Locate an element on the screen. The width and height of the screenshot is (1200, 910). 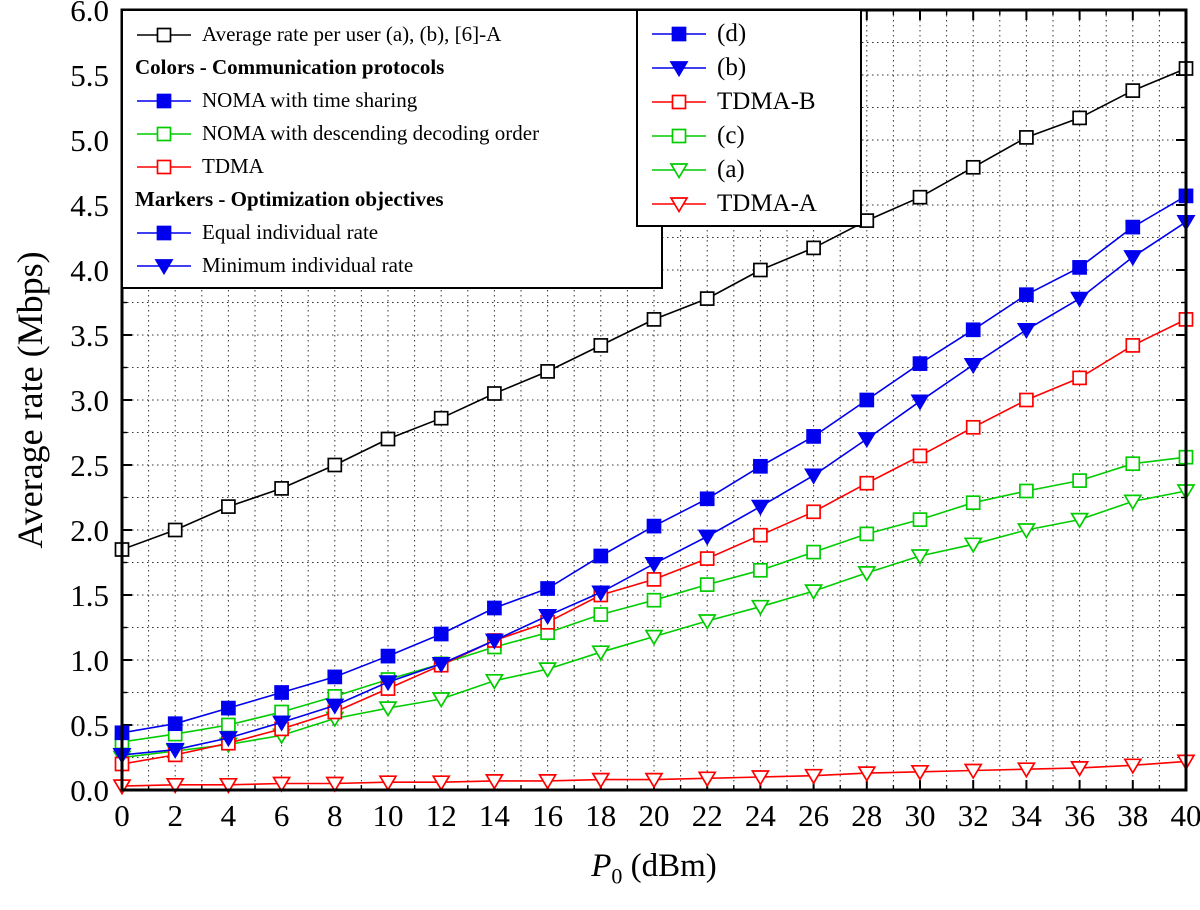
y-tick-labels: 0.0 0.5 1.0 1.5 2.0 2.5 3.0 3.5 4.0 4.5 5.0 5.5 6.0 is located at coordinates (89, 404).